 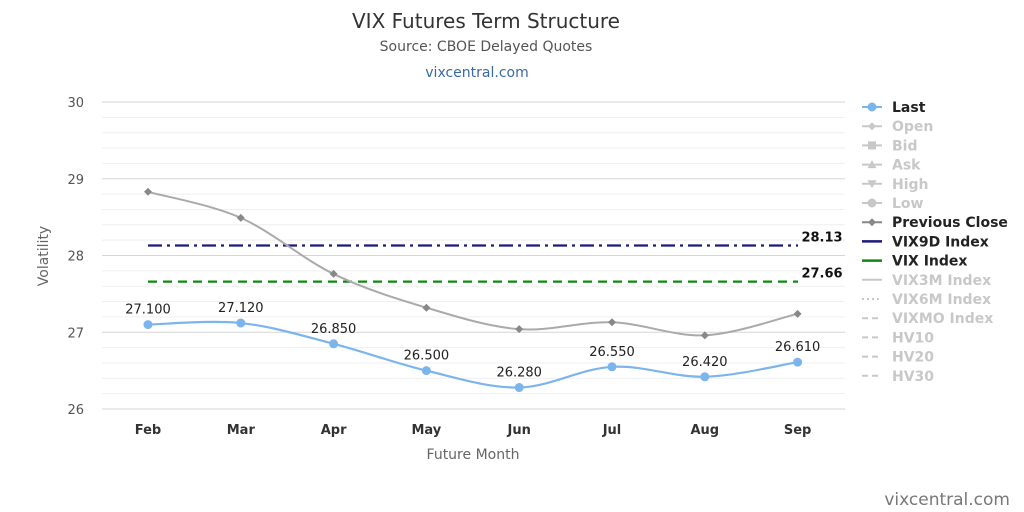 I want to click on reference-line-label: 27.66, so click(x=821, y=274).